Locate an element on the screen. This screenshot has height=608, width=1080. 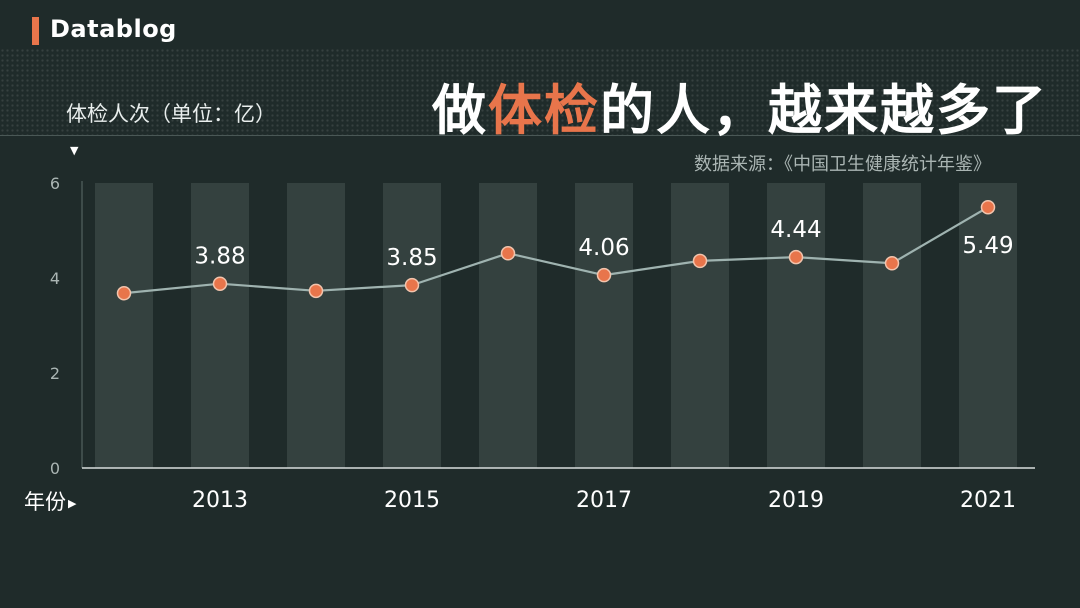
y-tick-label: 4 is located at coordinates (55, 278).